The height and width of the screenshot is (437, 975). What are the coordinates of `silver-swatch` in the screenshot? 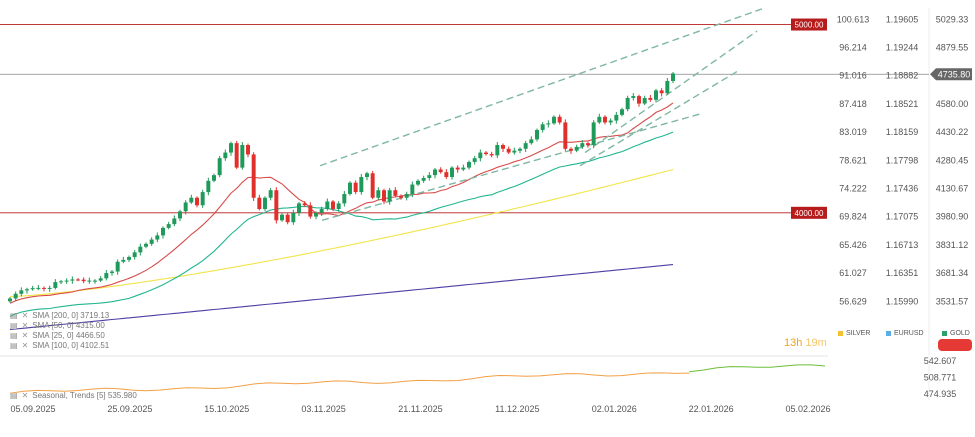 It's located at (840, 333).